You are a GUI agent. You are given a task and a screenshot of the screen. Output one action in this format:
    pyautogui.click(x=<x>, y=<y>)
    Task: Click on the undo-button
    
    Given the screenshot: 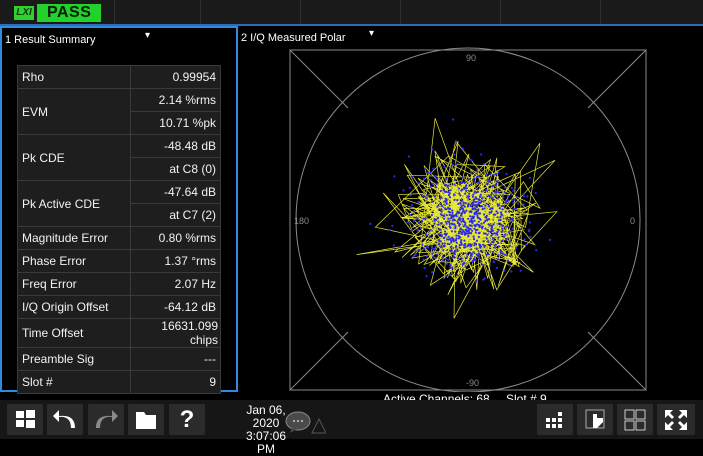 What is the action you would take?
    pyautogui.click(x=65, y=419)
    